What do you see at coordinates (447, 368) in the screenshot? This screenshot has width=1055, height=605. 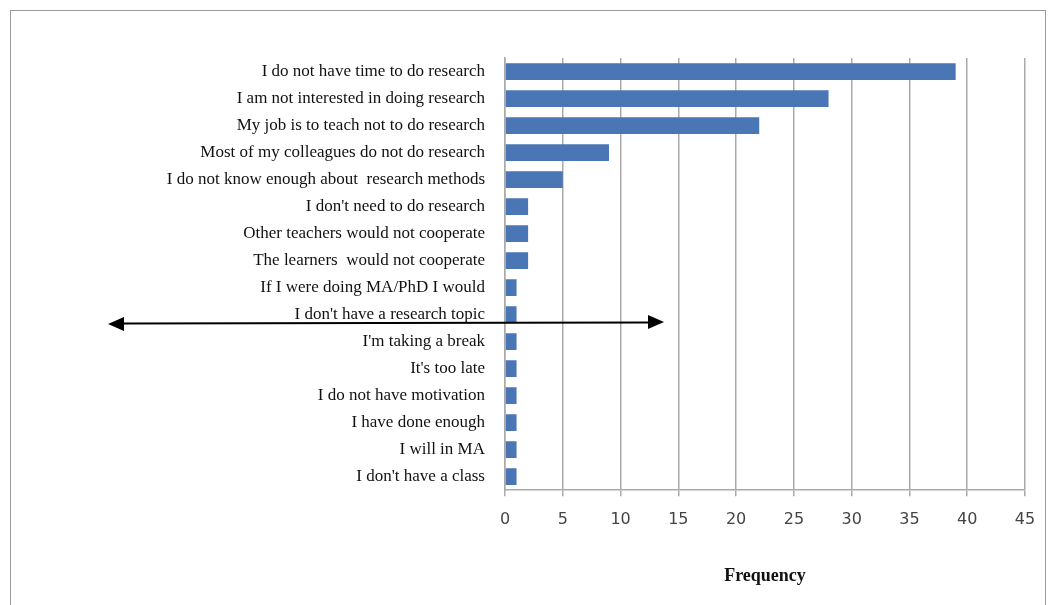 I see `y-tick-label: It's too late` at bounding box center [447, 368].